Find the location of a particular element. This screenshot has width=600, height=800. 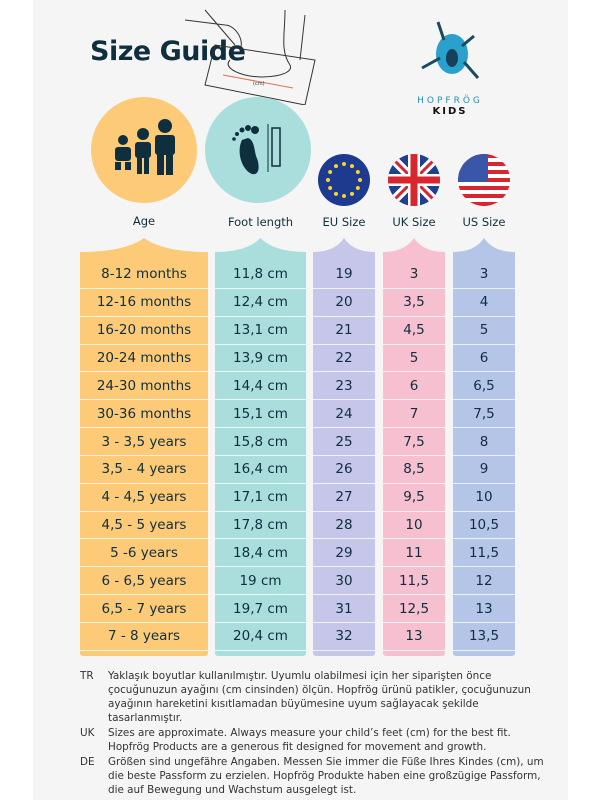

table-cell: 6,5 is located at coordinates (484, 386).